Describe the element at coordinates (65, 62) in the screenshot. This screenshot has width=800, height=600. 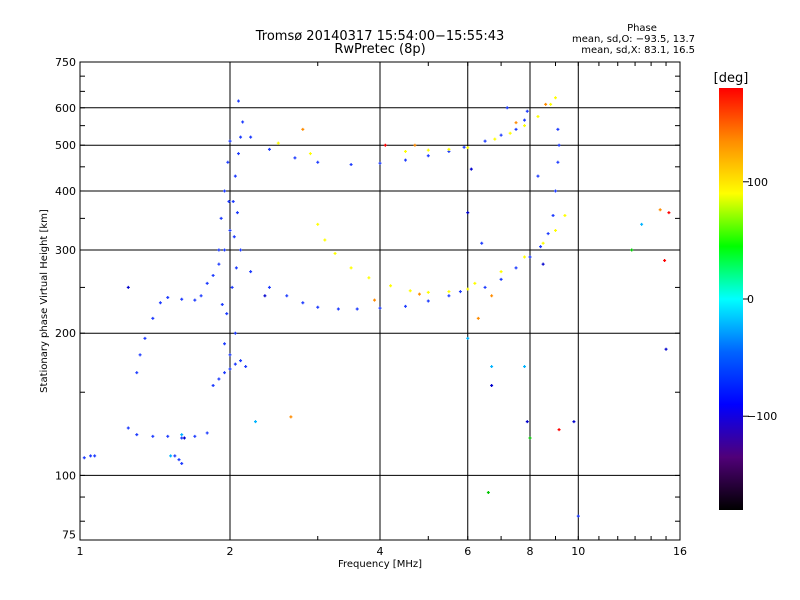
I see `y-tick-label: 750` at that location.